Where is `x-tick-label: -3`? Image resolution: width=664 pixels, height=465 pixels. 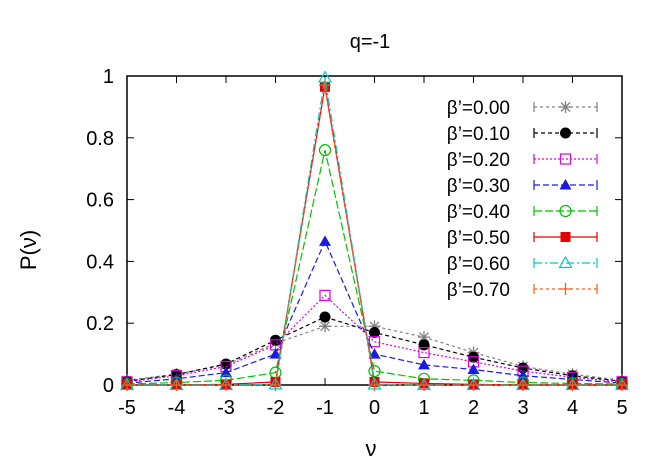
x-tick-label: -3 is located at coordinates (226, 408).